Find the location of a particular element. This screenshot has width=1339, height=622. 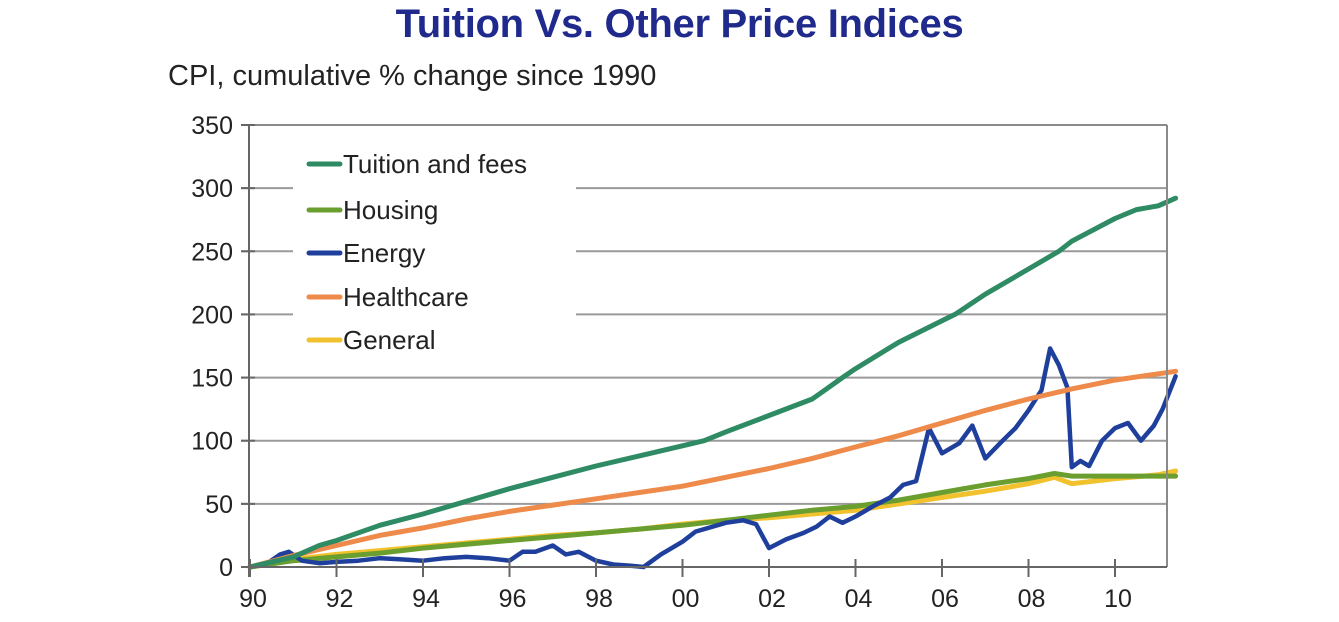

y-tick-label: 100 is located at coordinates (212, 442).